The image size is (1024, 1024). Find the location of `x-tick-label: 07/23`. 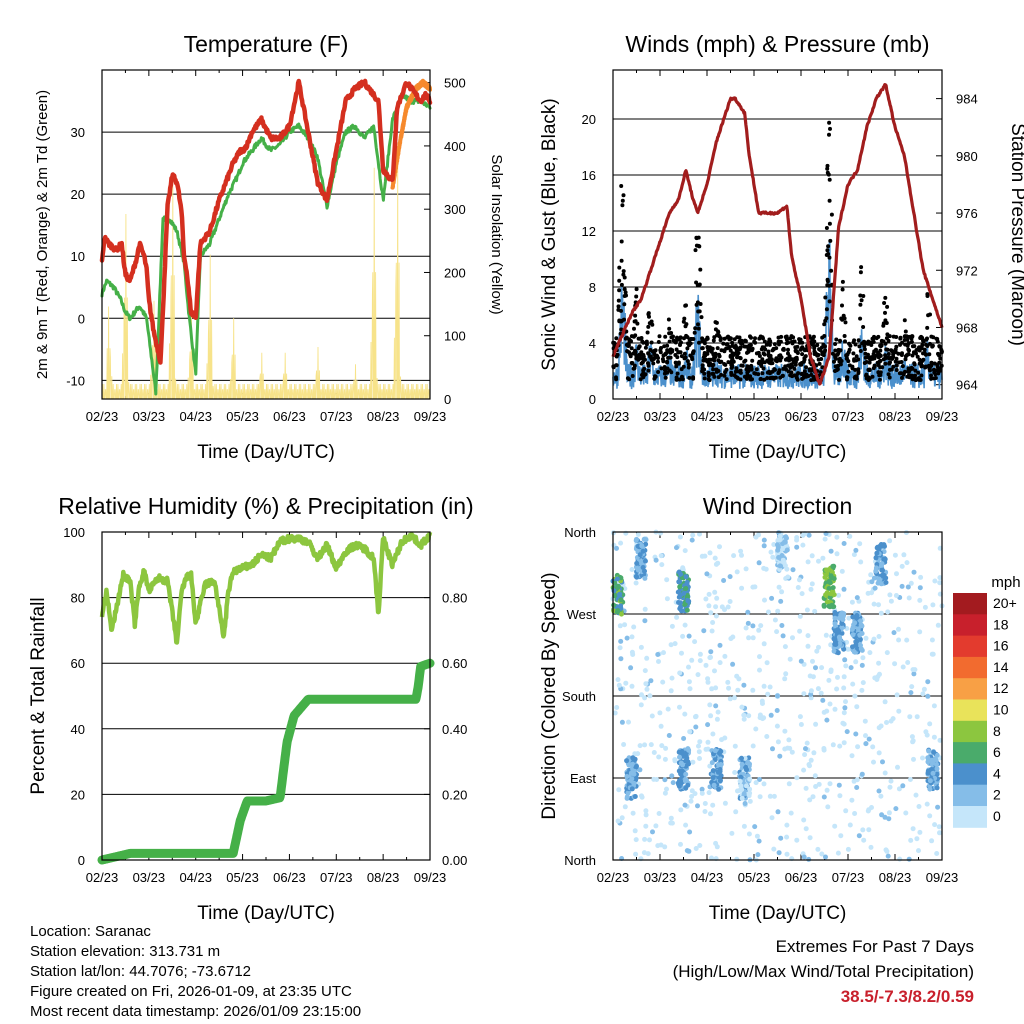

x-tick-label: 07/23 is located at coordinates (336, 416).